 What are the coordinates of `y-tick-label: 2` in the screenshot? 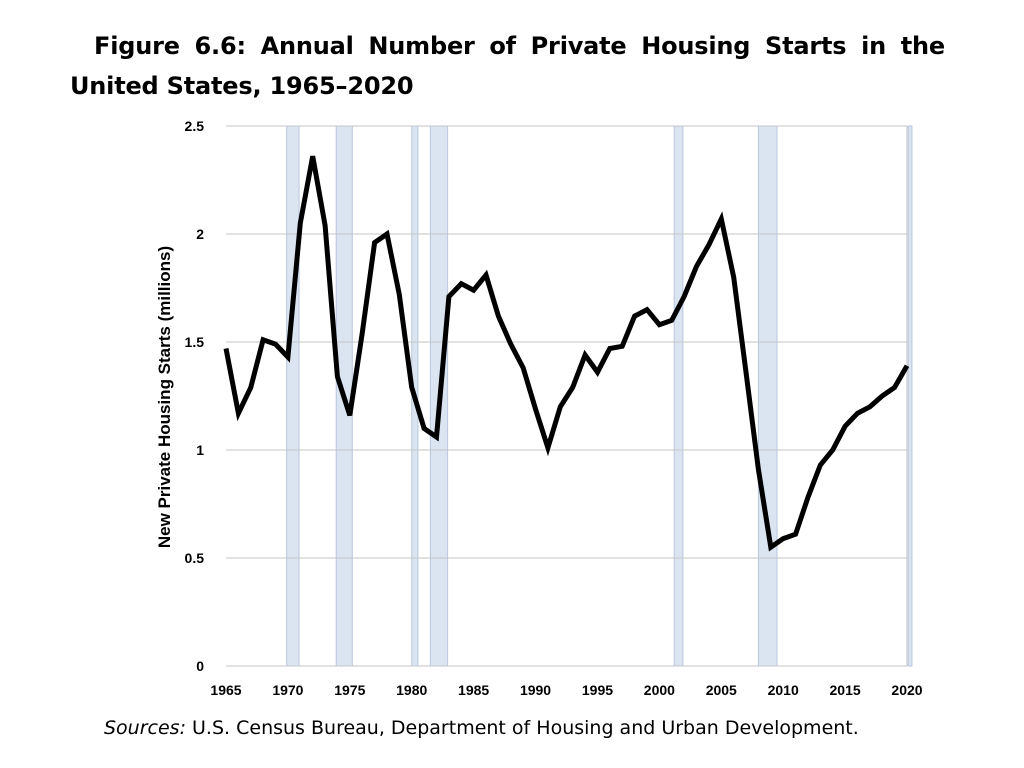 It's located at (200, 234).